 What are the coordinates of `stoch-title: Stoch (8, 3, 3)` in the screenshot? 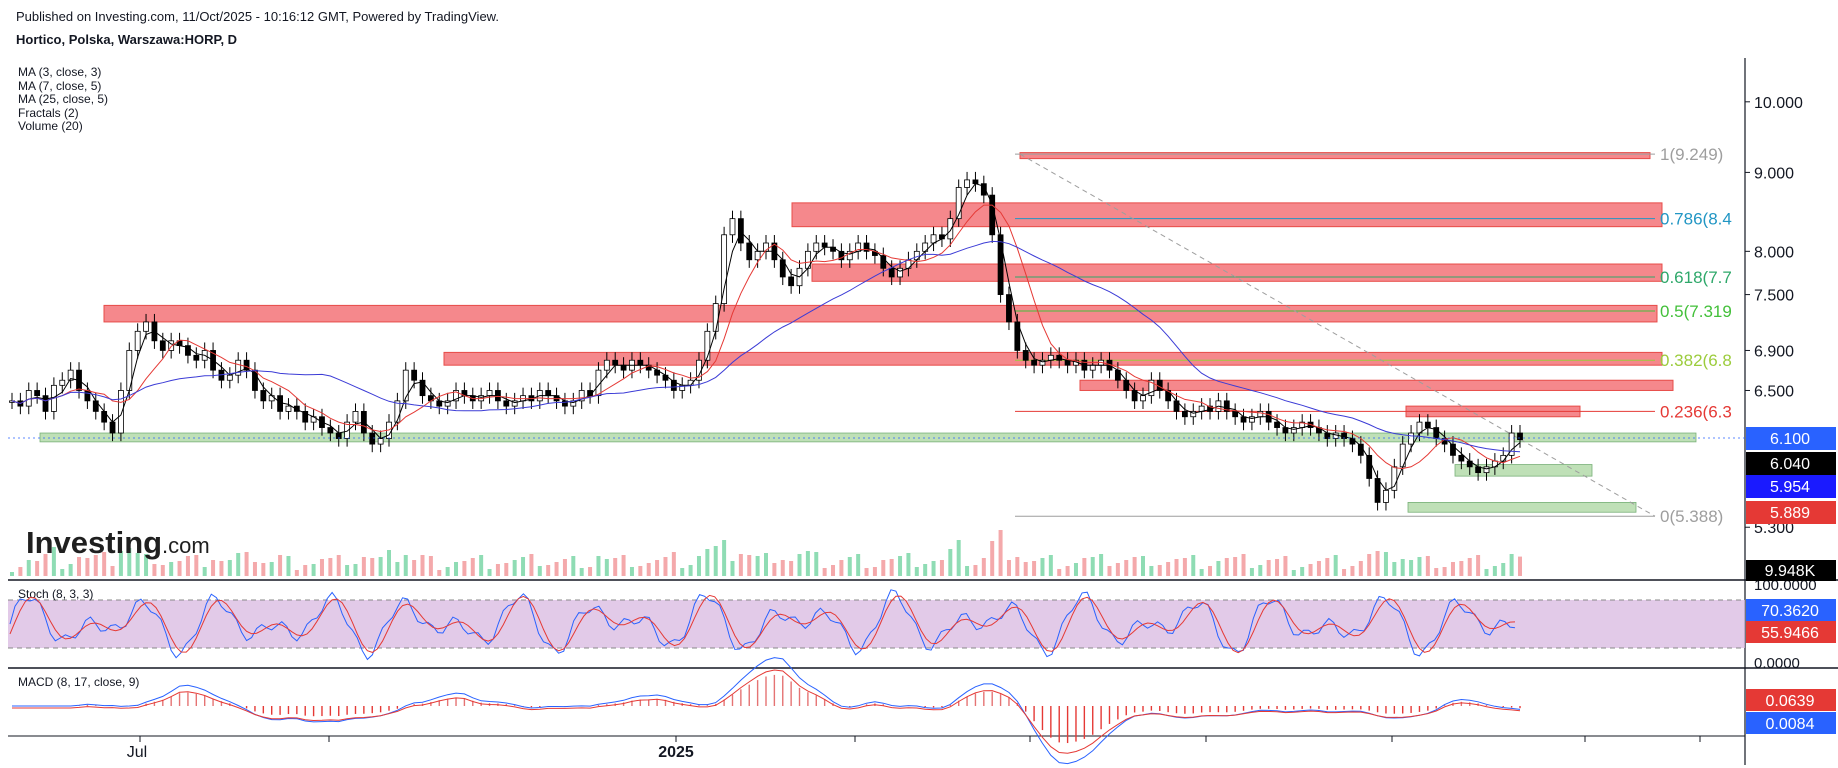 It's located at (55, 594).